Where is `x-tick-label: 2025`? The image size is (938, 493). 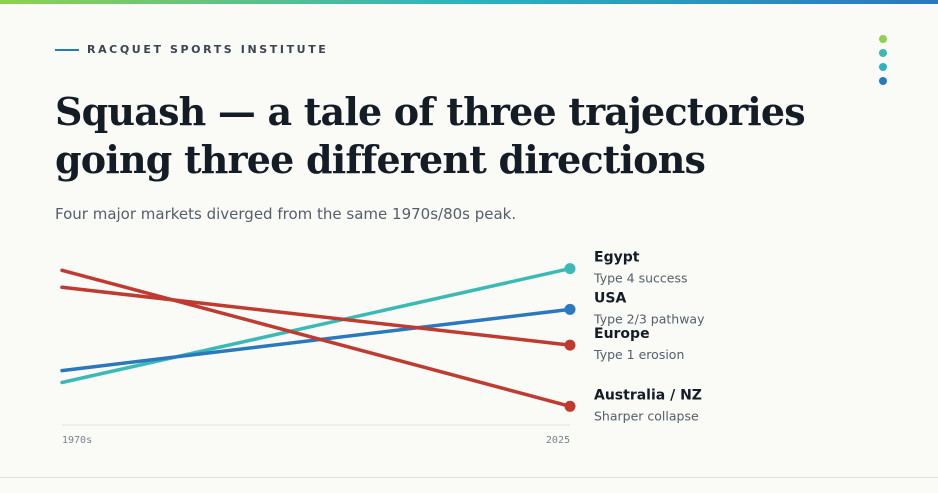 x-tick-label: 2025 is located at coordinates (558, 440).